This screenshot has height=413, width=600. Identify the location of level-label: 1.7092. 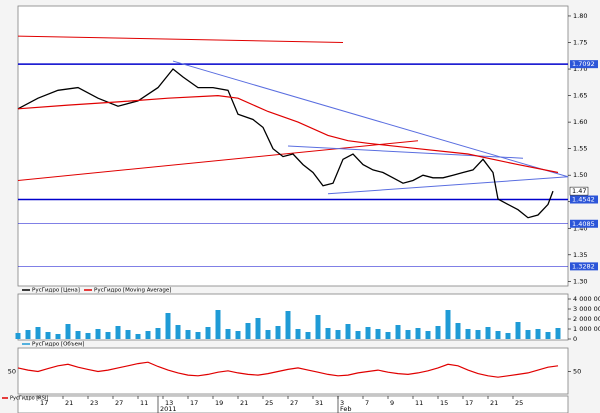
(583, 64).